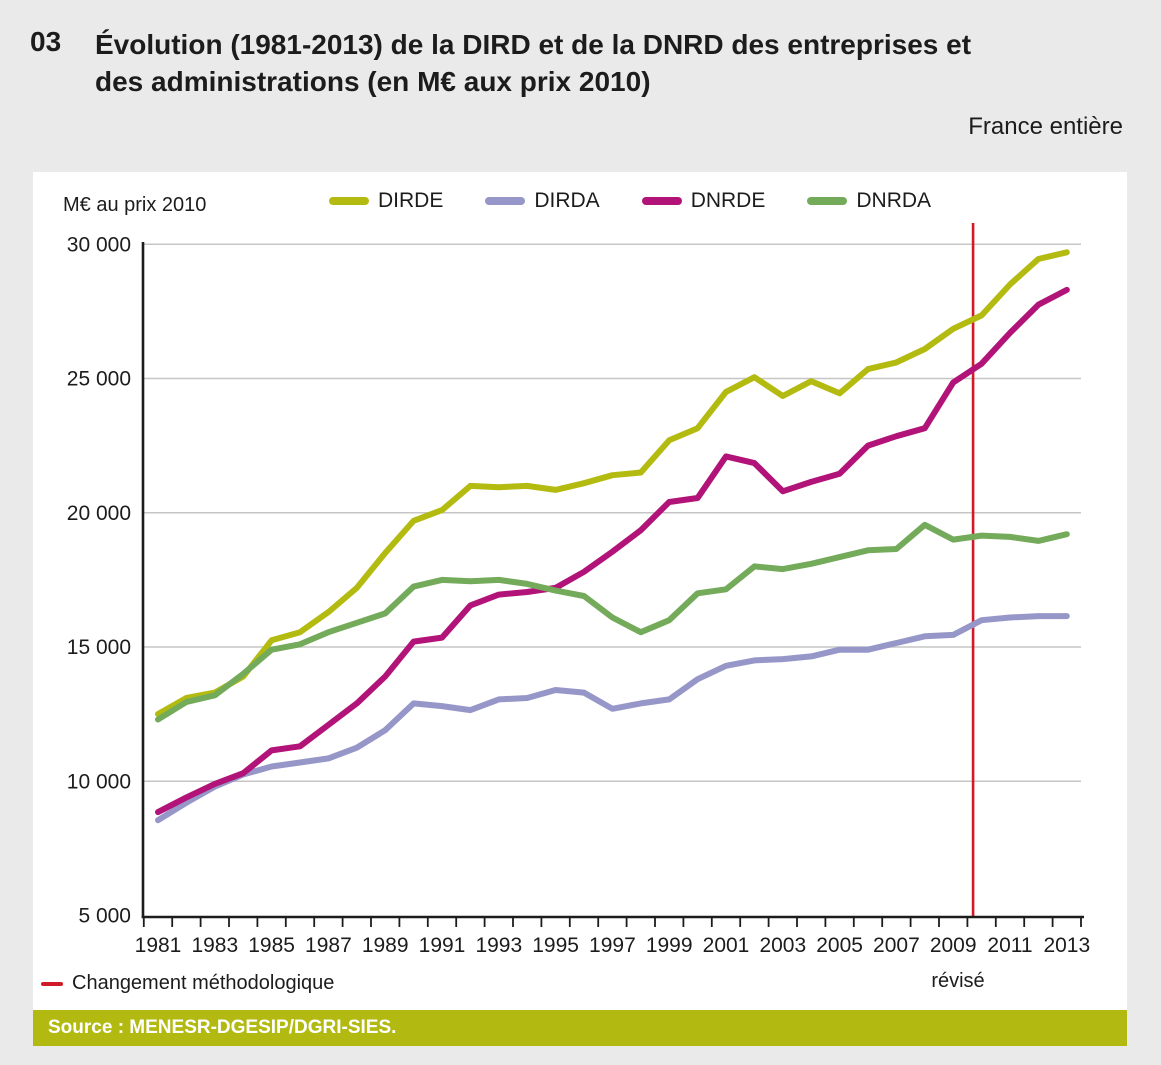 The width and height of the screenshot is (1161, 1065). I want to click on x-tick-label-1989: 1989, so click(385, 945).